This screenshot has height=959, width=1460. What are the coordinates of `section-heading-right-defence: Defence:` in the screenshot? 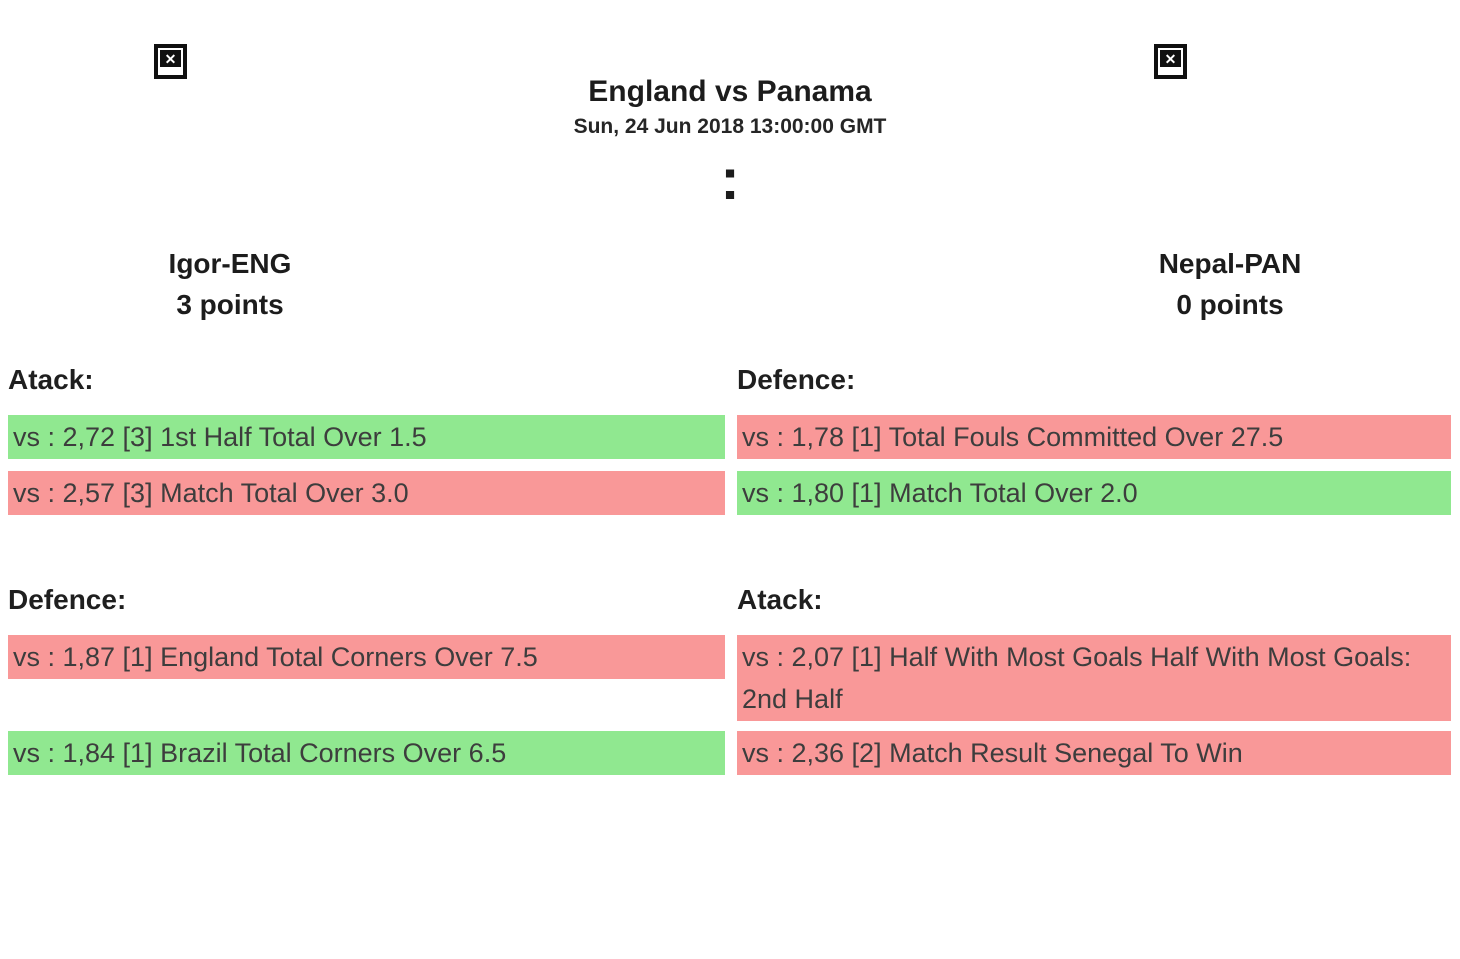 It's located at (796, 379).